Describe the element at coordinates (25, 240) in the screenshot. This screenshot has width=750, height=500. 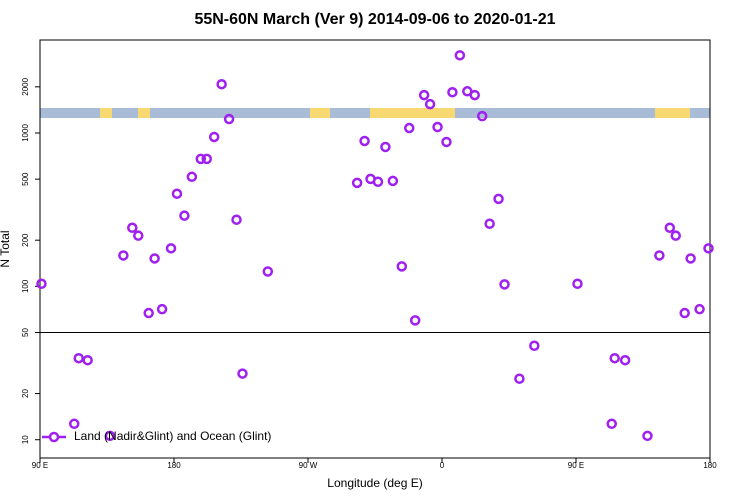
I see `y-tick-label: 200` at that location.